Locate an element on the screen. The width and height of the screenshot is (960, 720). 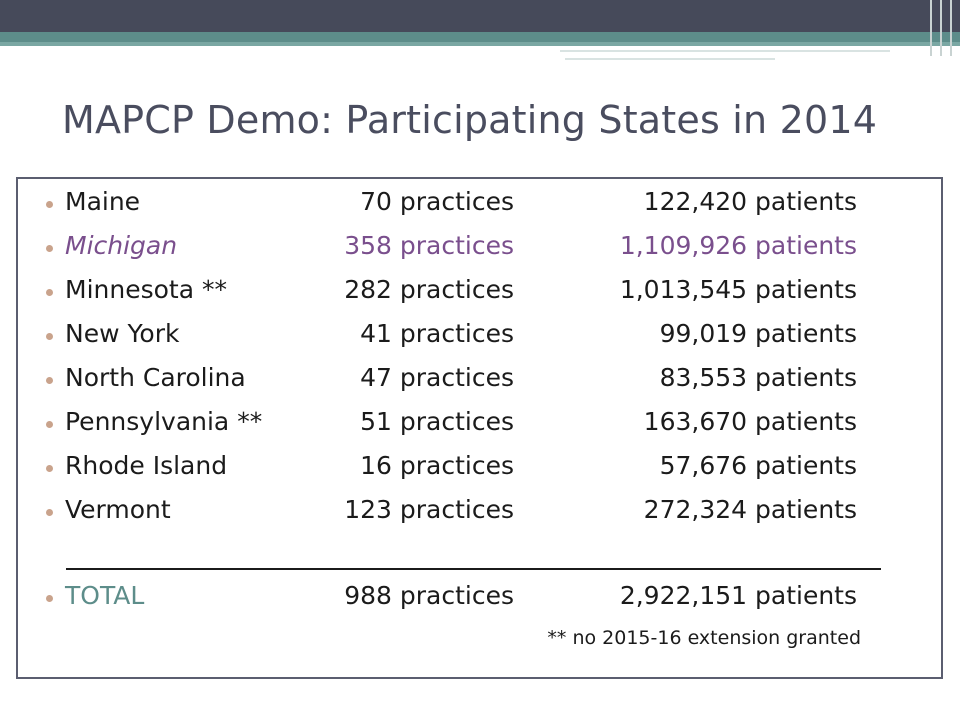
list-item-new-york: New York 41 practices 99,019 patients is located at coordinates (480, 337).